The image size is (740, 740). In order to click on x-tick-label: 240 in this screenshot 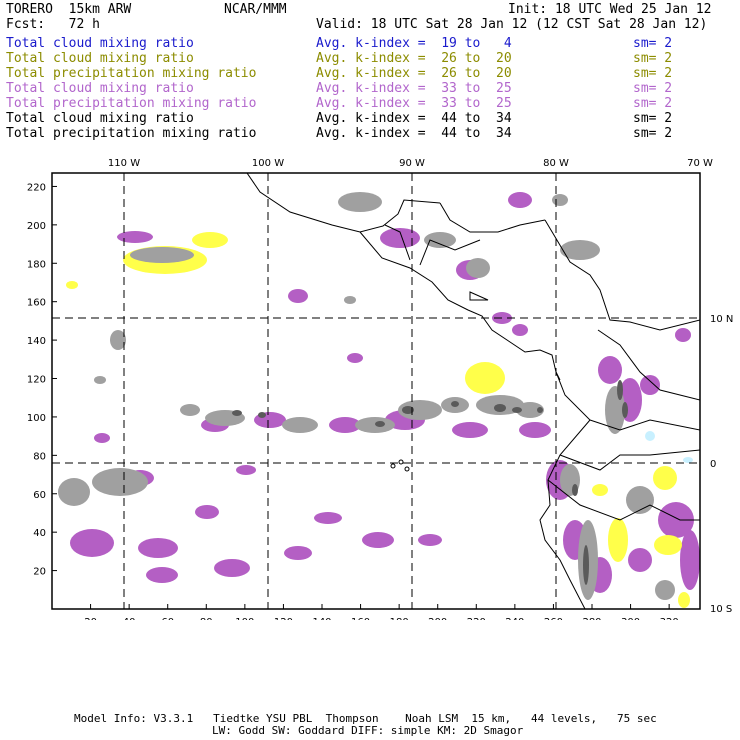, I will do `click(514, 618)`.